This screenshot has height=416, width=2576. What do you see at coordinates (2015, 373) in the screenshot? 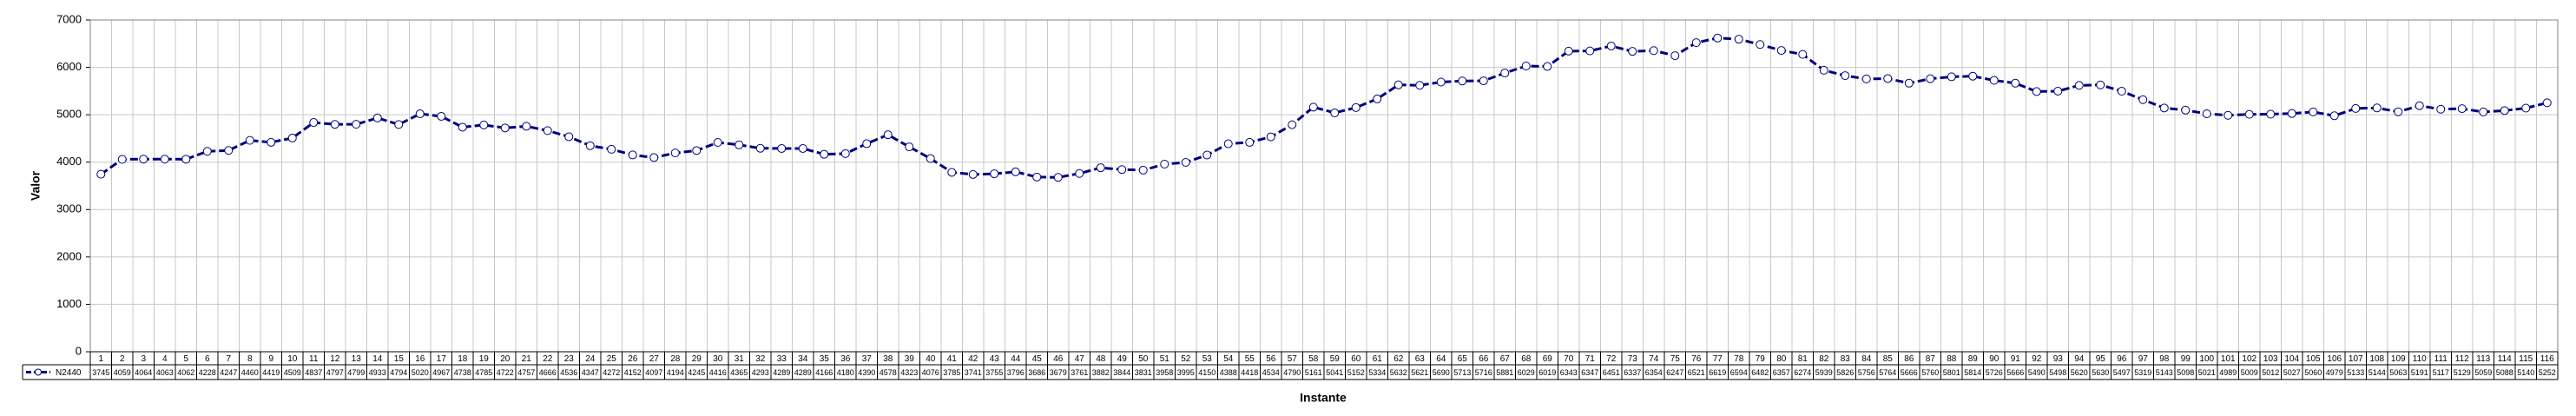
I see `table-value: 5666` at bounding box center [2015, 373].